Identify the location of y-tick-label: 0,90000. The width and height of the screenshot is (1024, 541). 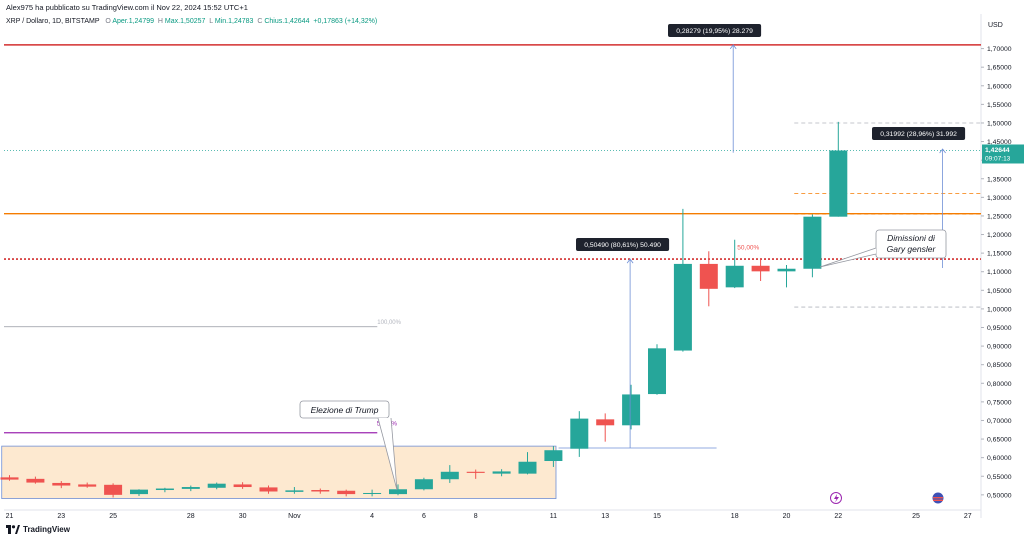
(999, 347).